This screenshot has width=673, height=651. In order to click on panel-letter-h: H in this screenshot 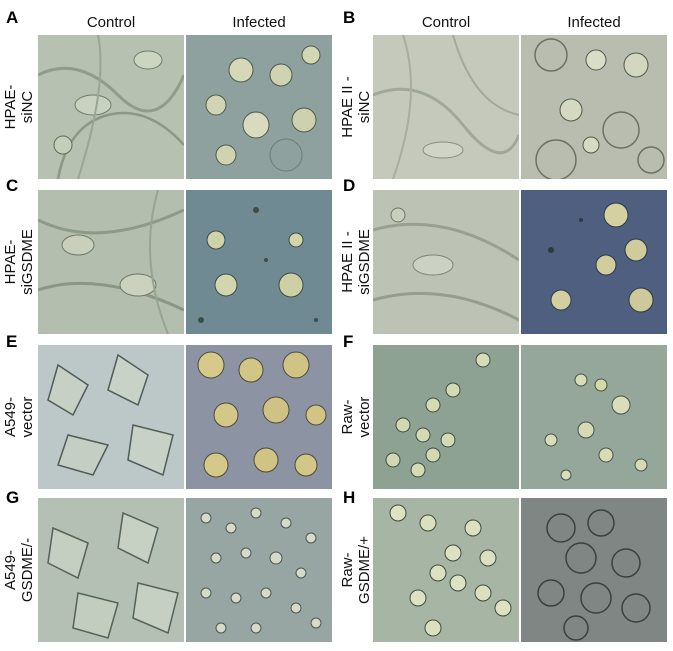, I will do `click(349, 497)`.